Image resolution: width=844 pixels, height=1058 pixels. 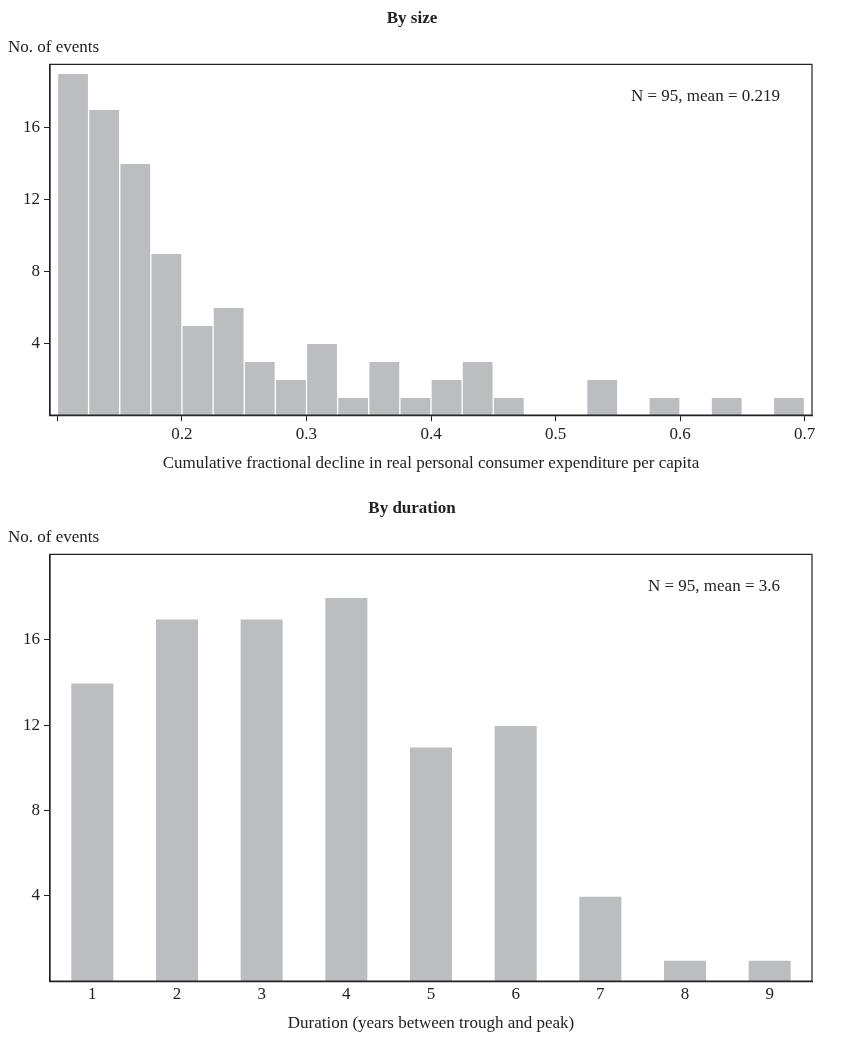 I want to click on x-axis-title: Cumulative fractional decline in real personal consumer expenditure per capita, so click(x=431, y=463).